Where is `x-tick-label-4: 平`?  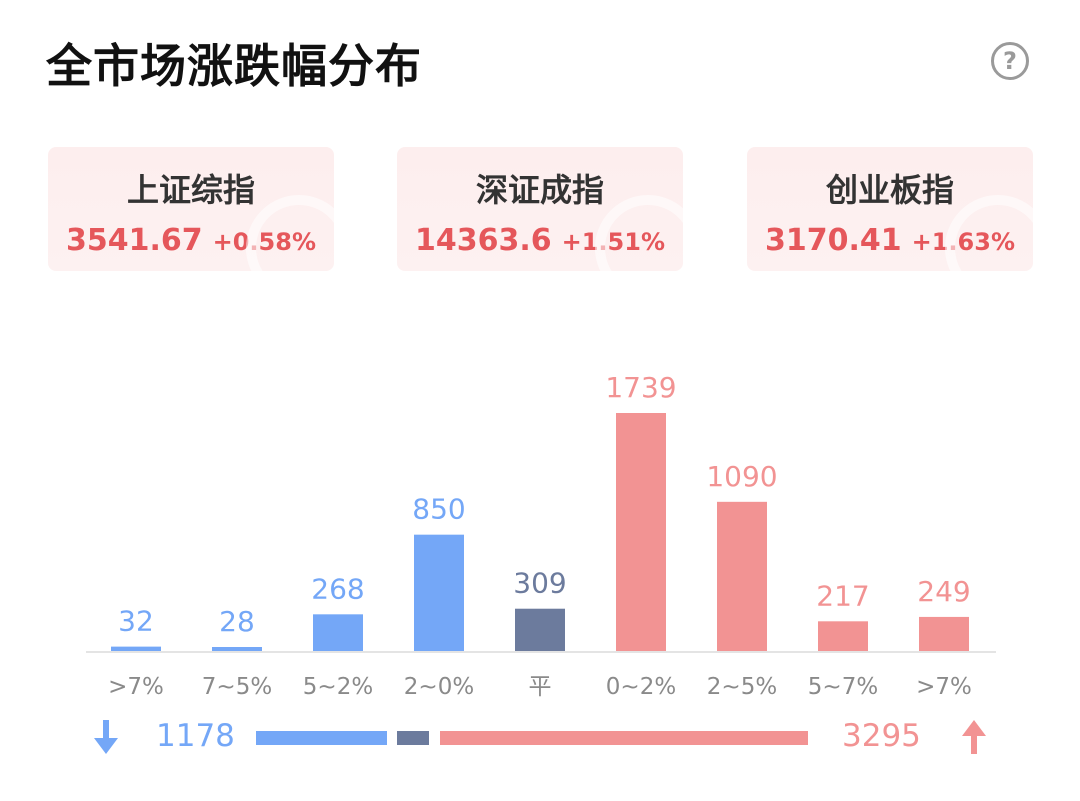 x-tick-label-4: 平 is located at coordinates (540, 687).